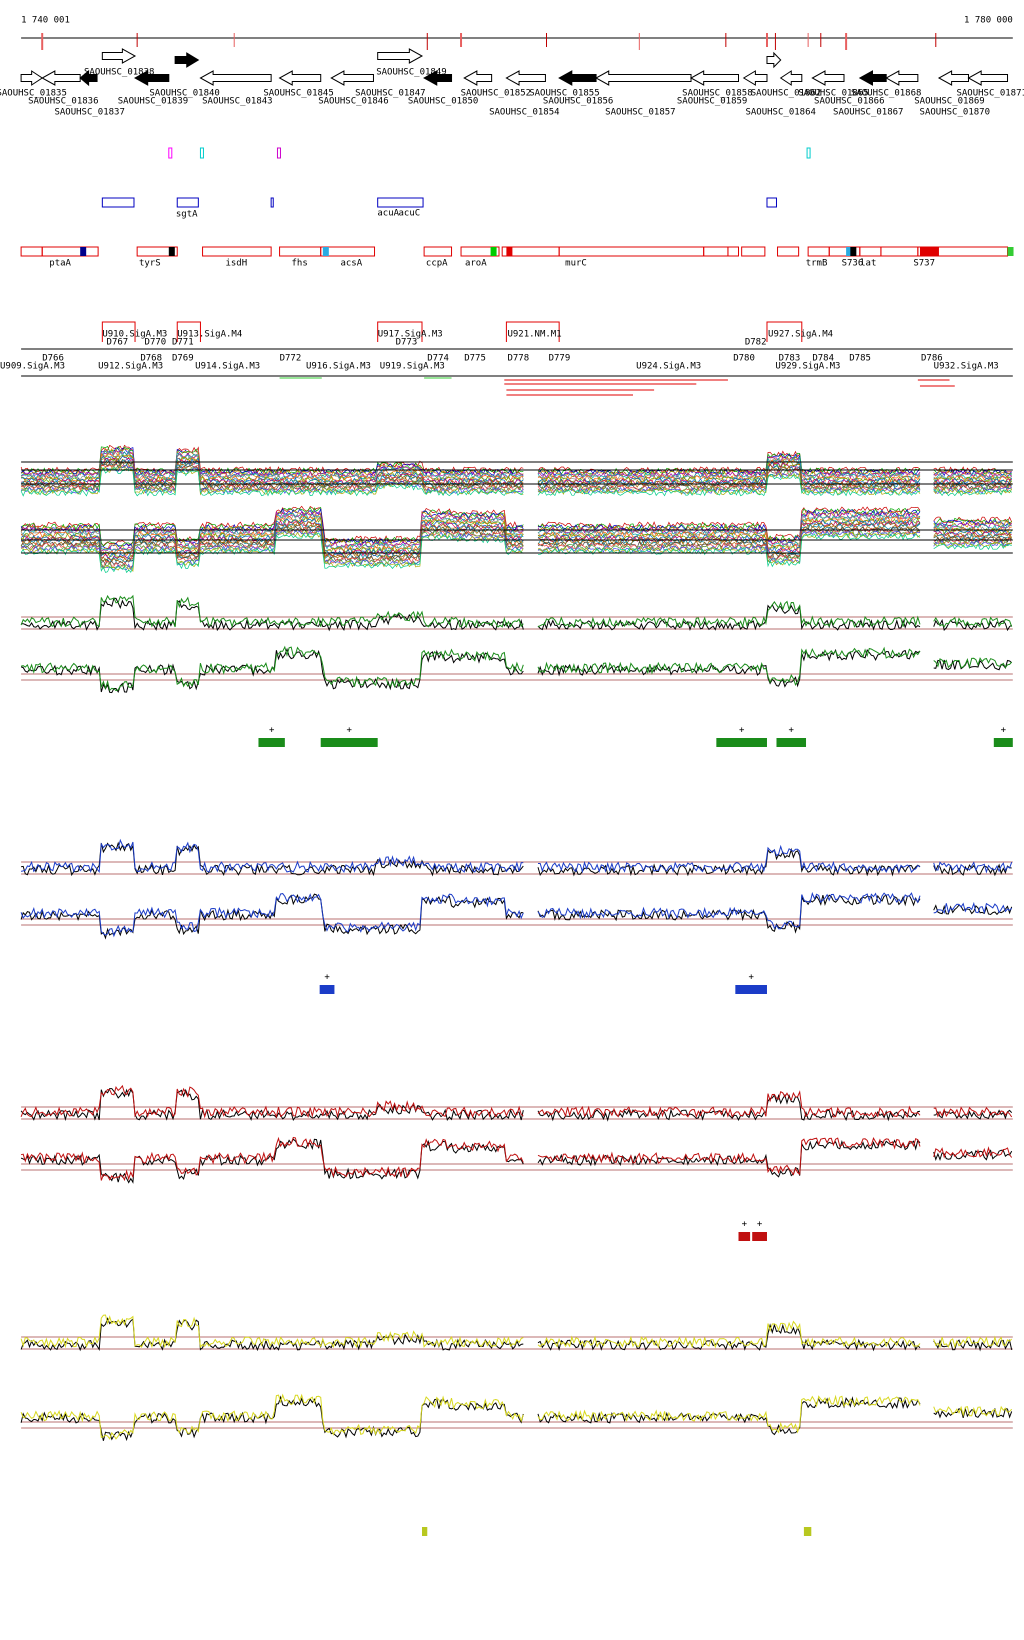 The height and width of the screenshot is (1640, 1024). Describe the element at coordinates (236, 264) in the screenshot. I see `annotation-label: isdH` at that location.